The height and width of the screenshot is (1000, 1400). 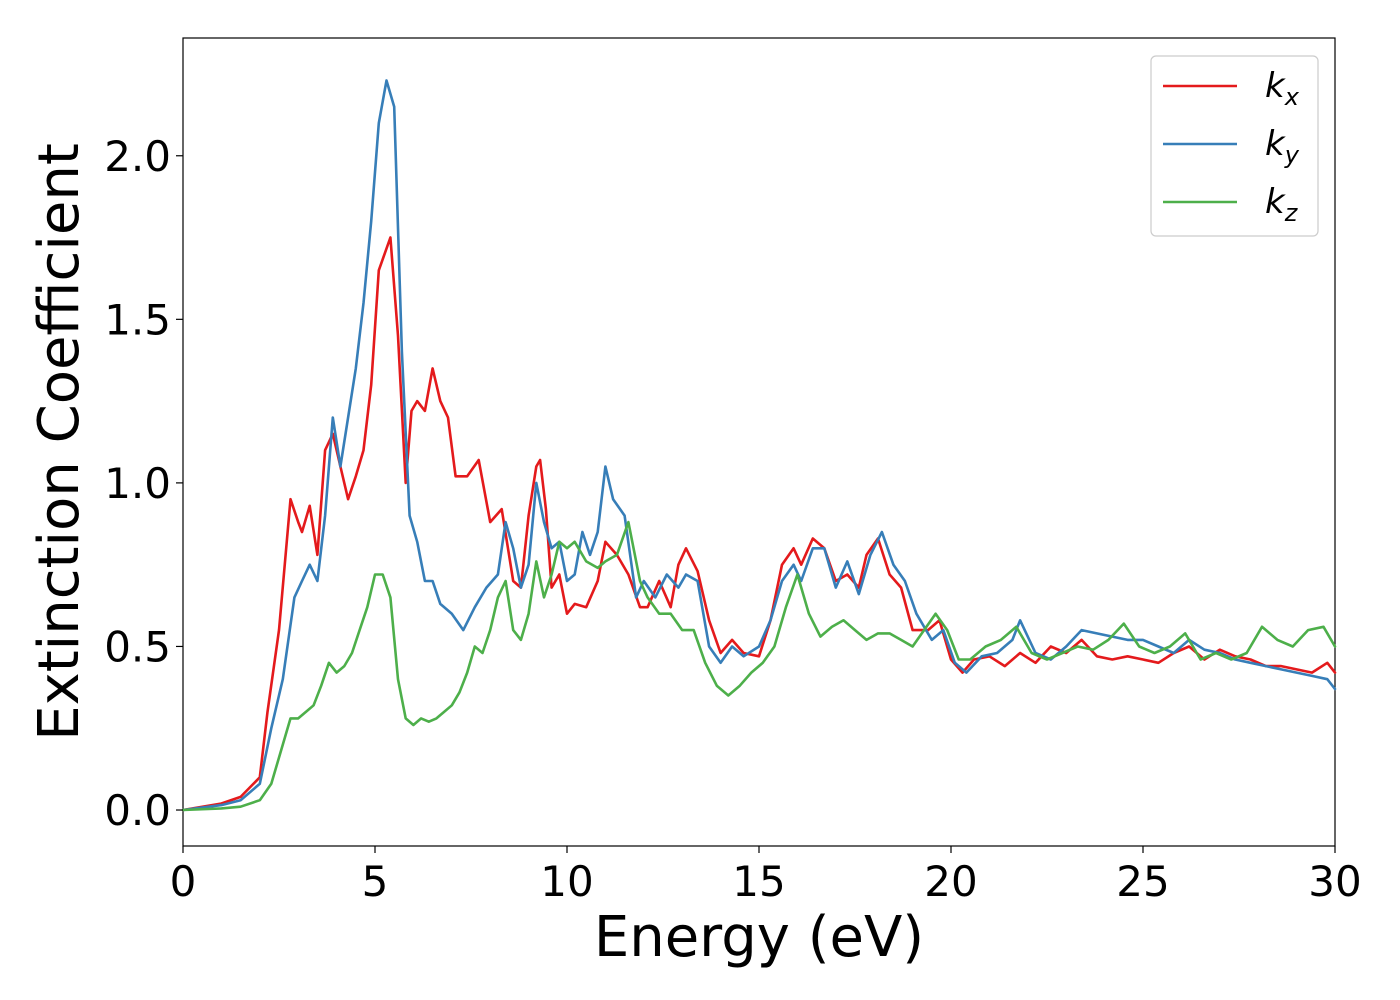 I want to click on y-tick-label: 1.0, so click(x=137, y=483).